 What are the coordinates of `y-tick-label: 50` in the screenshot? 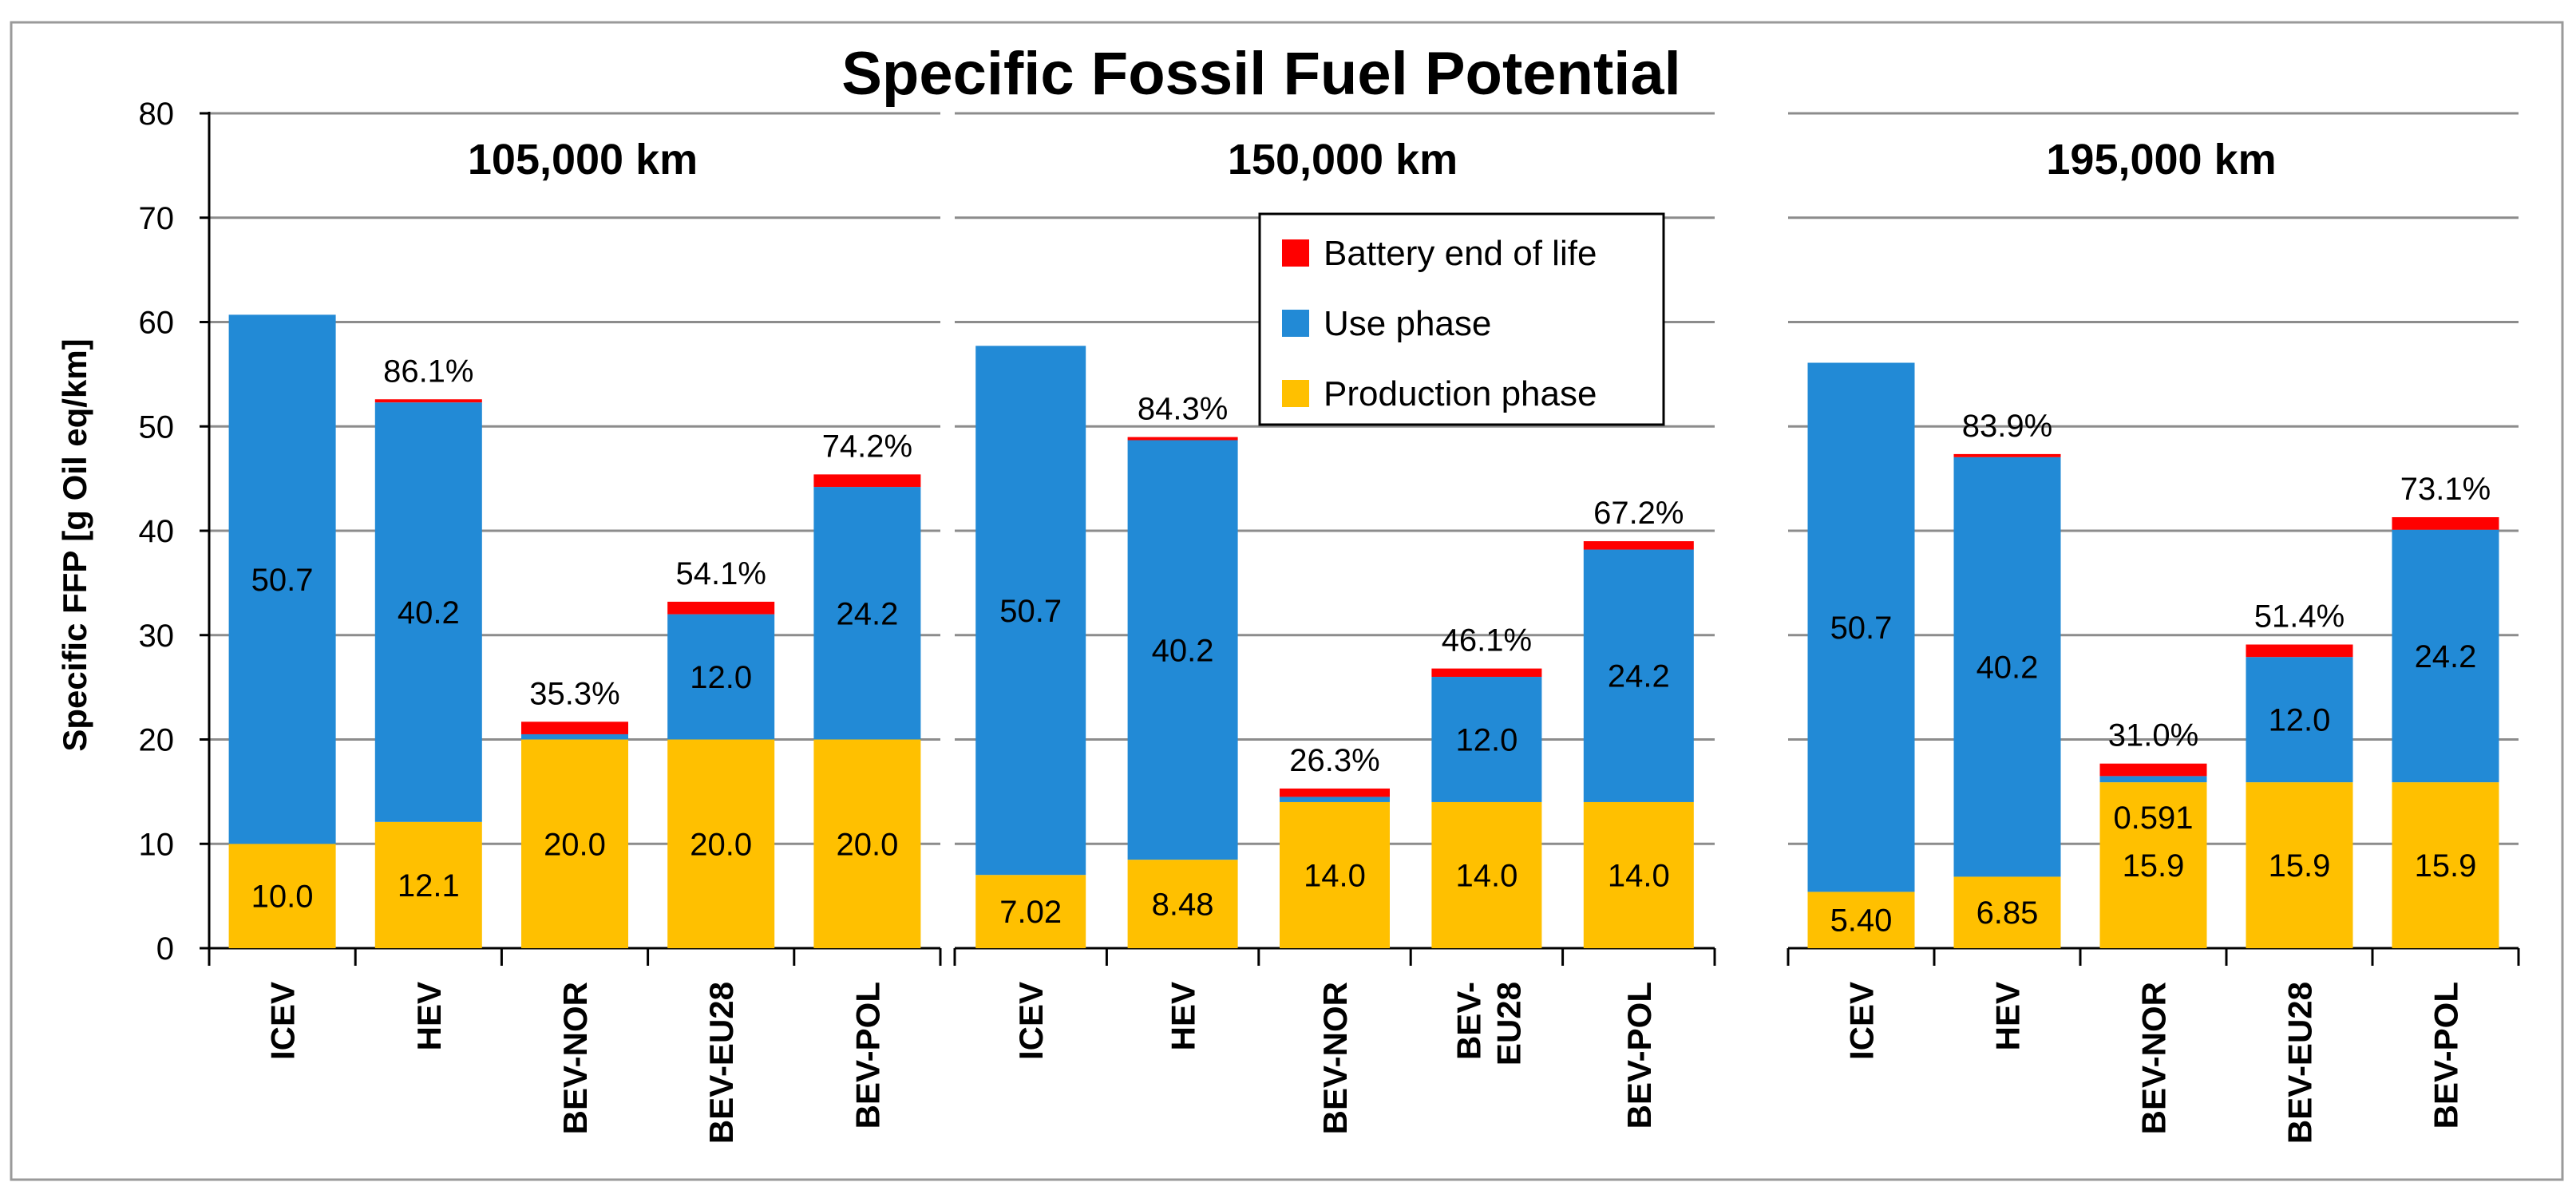 It's located at (157, 427).